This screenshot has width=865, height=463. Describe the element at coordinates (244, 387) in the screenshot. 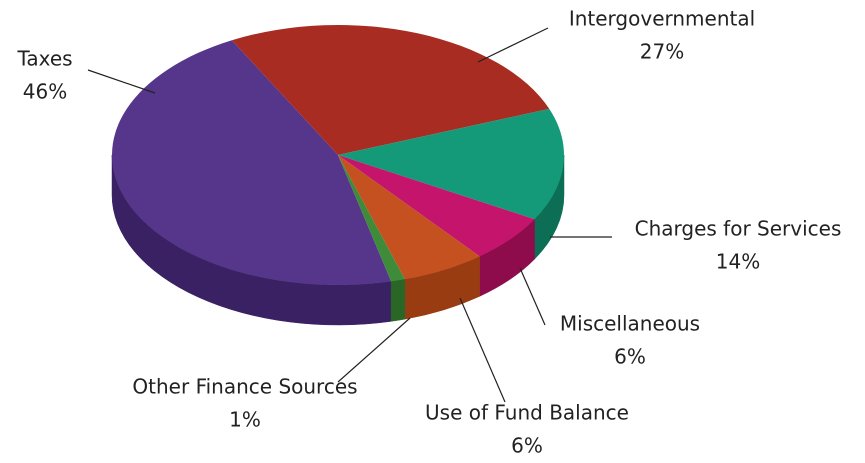

I see `slice-label: Other Finance Sources` at that location.